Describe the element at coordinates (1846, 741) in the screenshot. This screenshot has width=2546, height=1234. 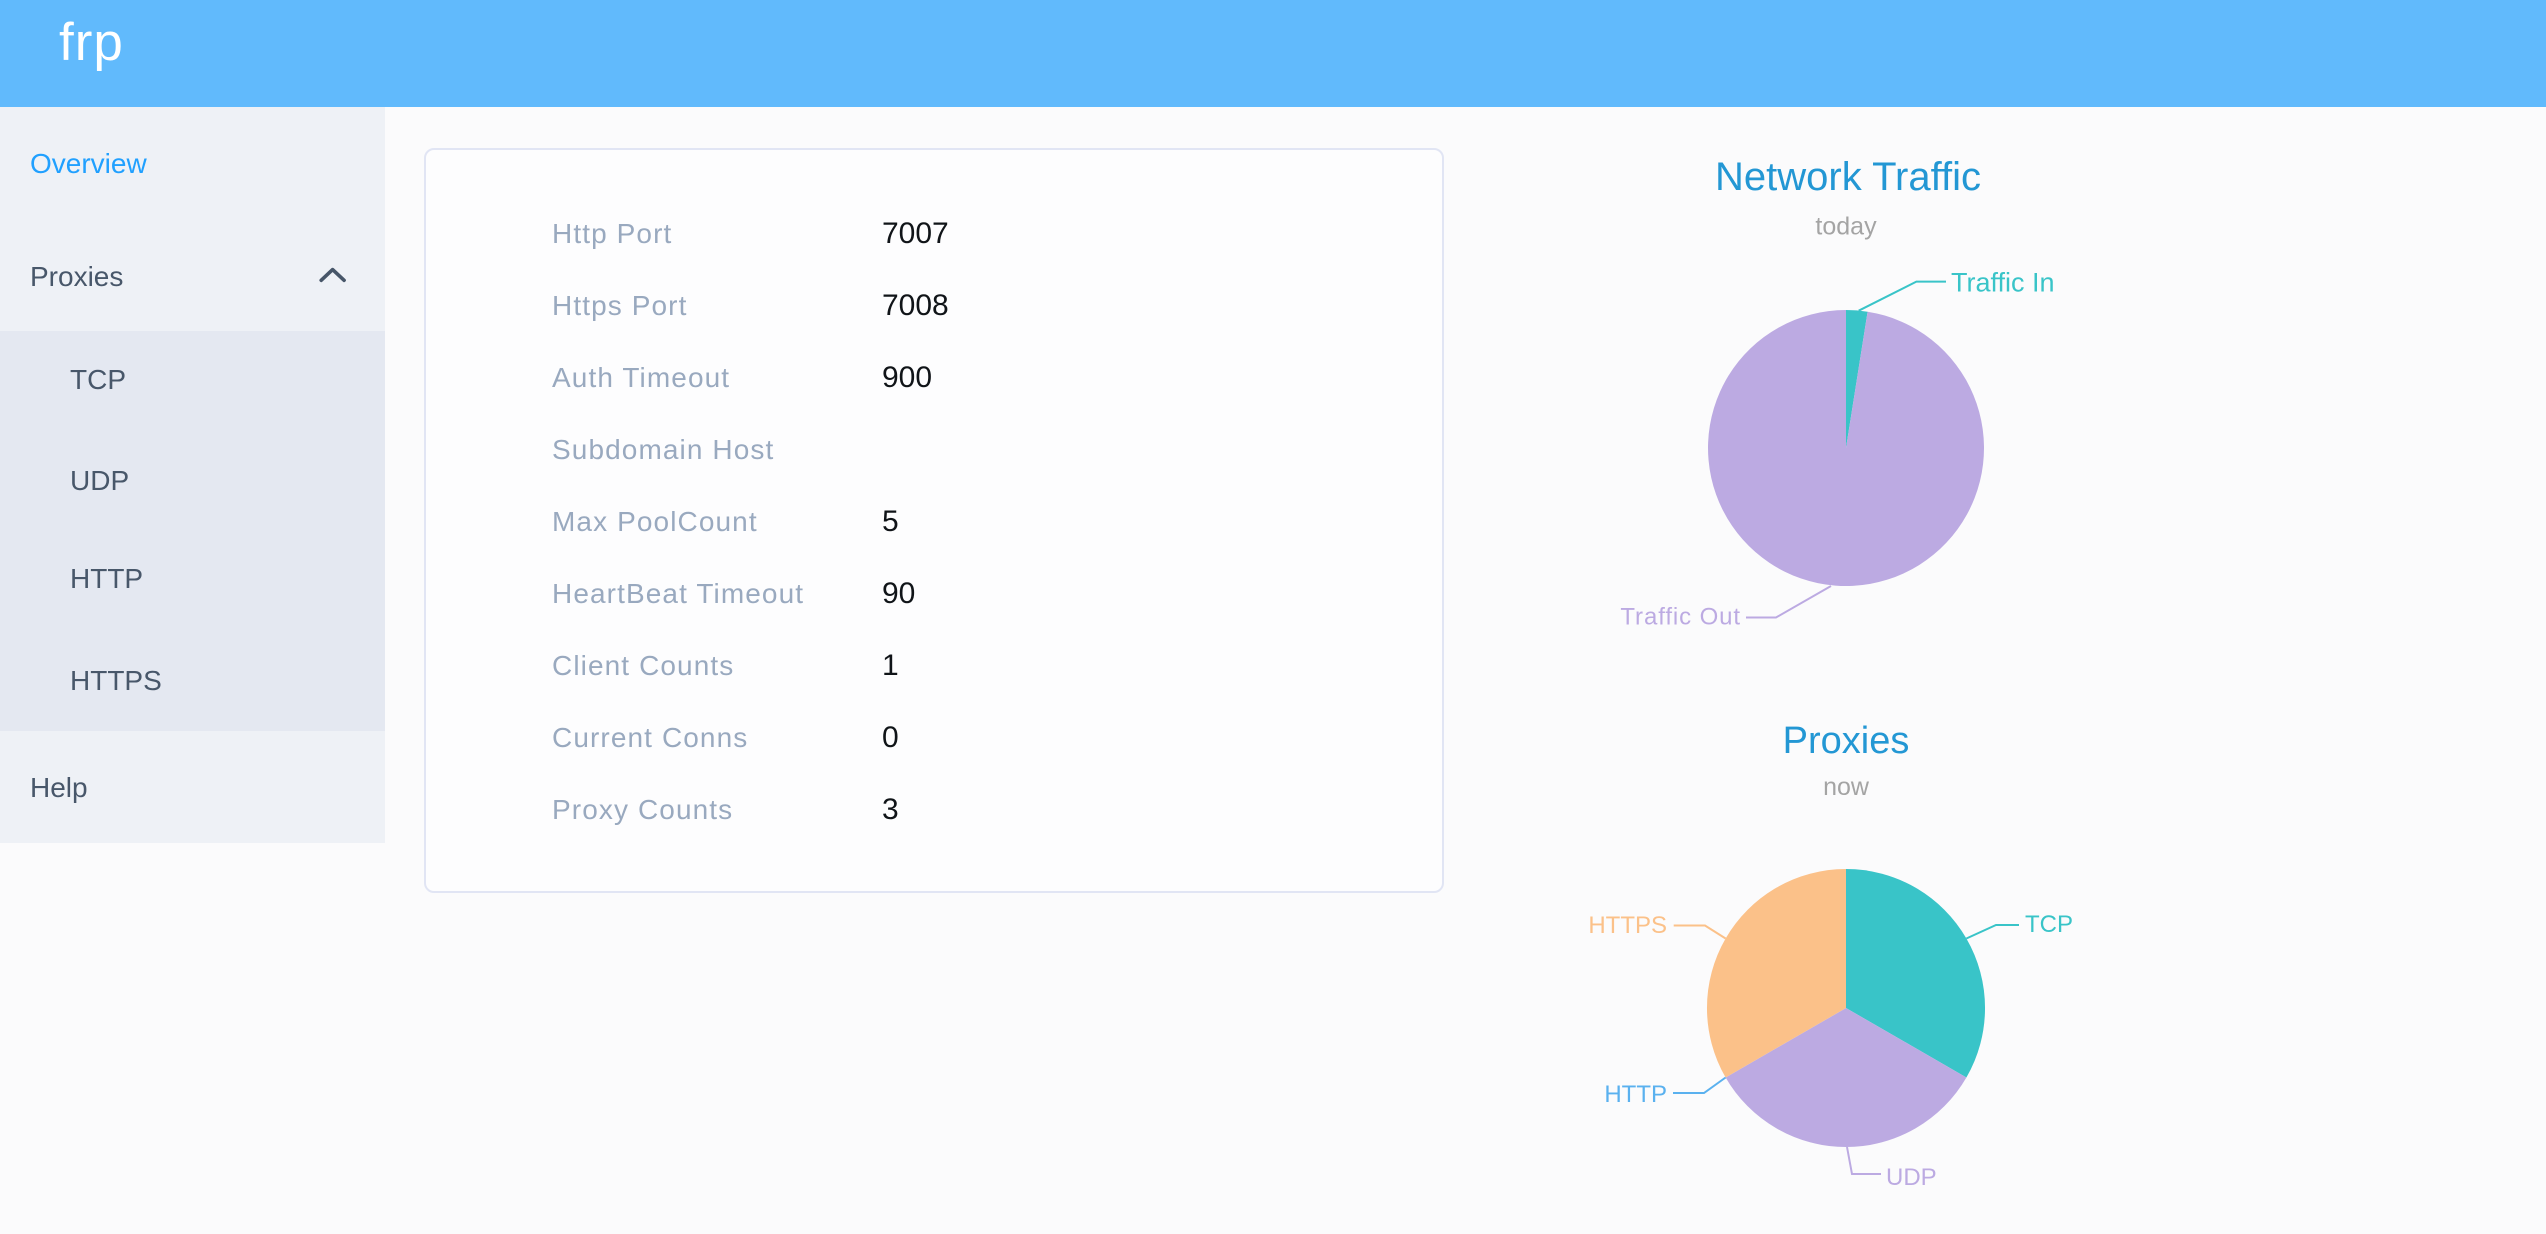
I see `svg-text: Proxies` at that location.